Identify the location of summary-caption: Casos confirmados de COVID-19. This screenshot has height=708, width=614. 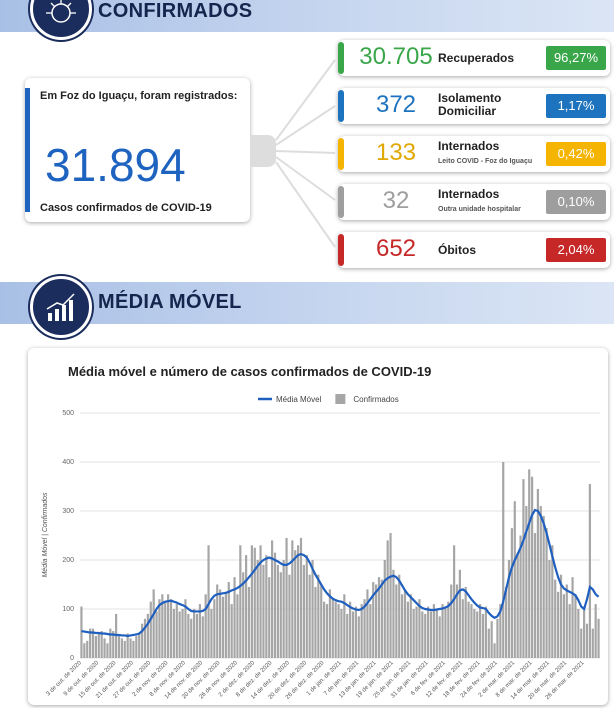
(126, 208).